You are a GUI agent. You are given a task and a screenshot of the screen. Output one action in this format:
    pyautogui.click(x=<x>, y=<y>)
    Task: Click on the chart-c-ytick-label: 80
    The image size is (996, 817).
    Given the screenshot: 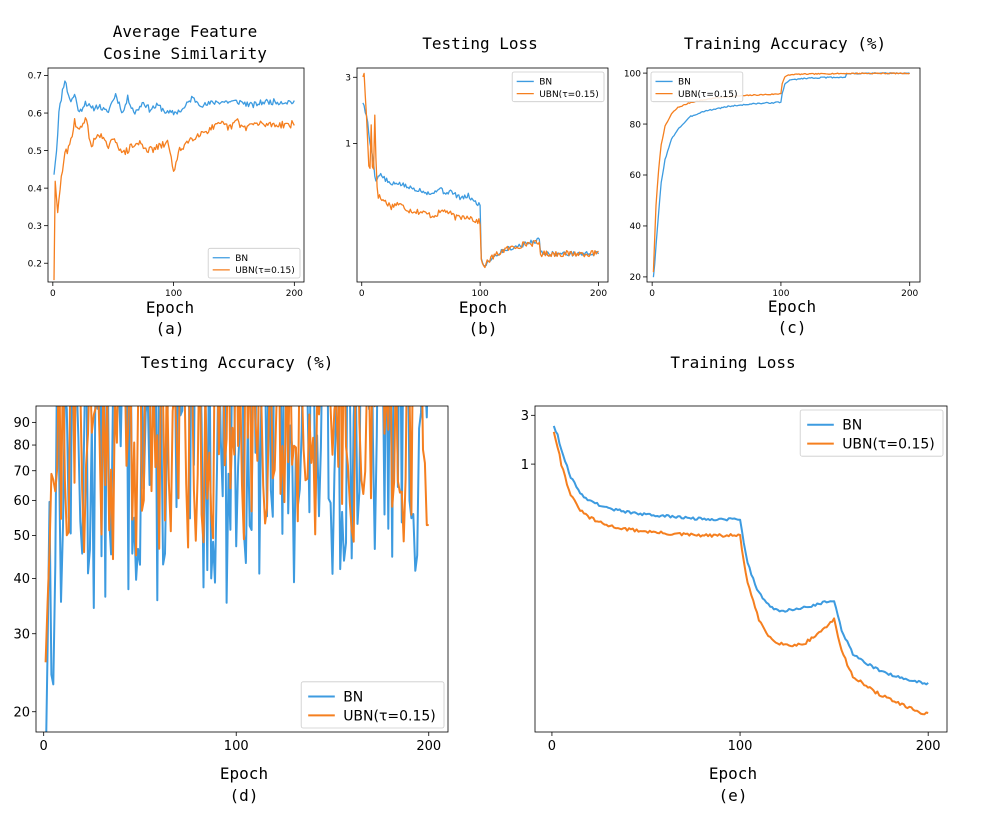 What is the action you would take?
    pyautogui.click(x=636, y=125)
    